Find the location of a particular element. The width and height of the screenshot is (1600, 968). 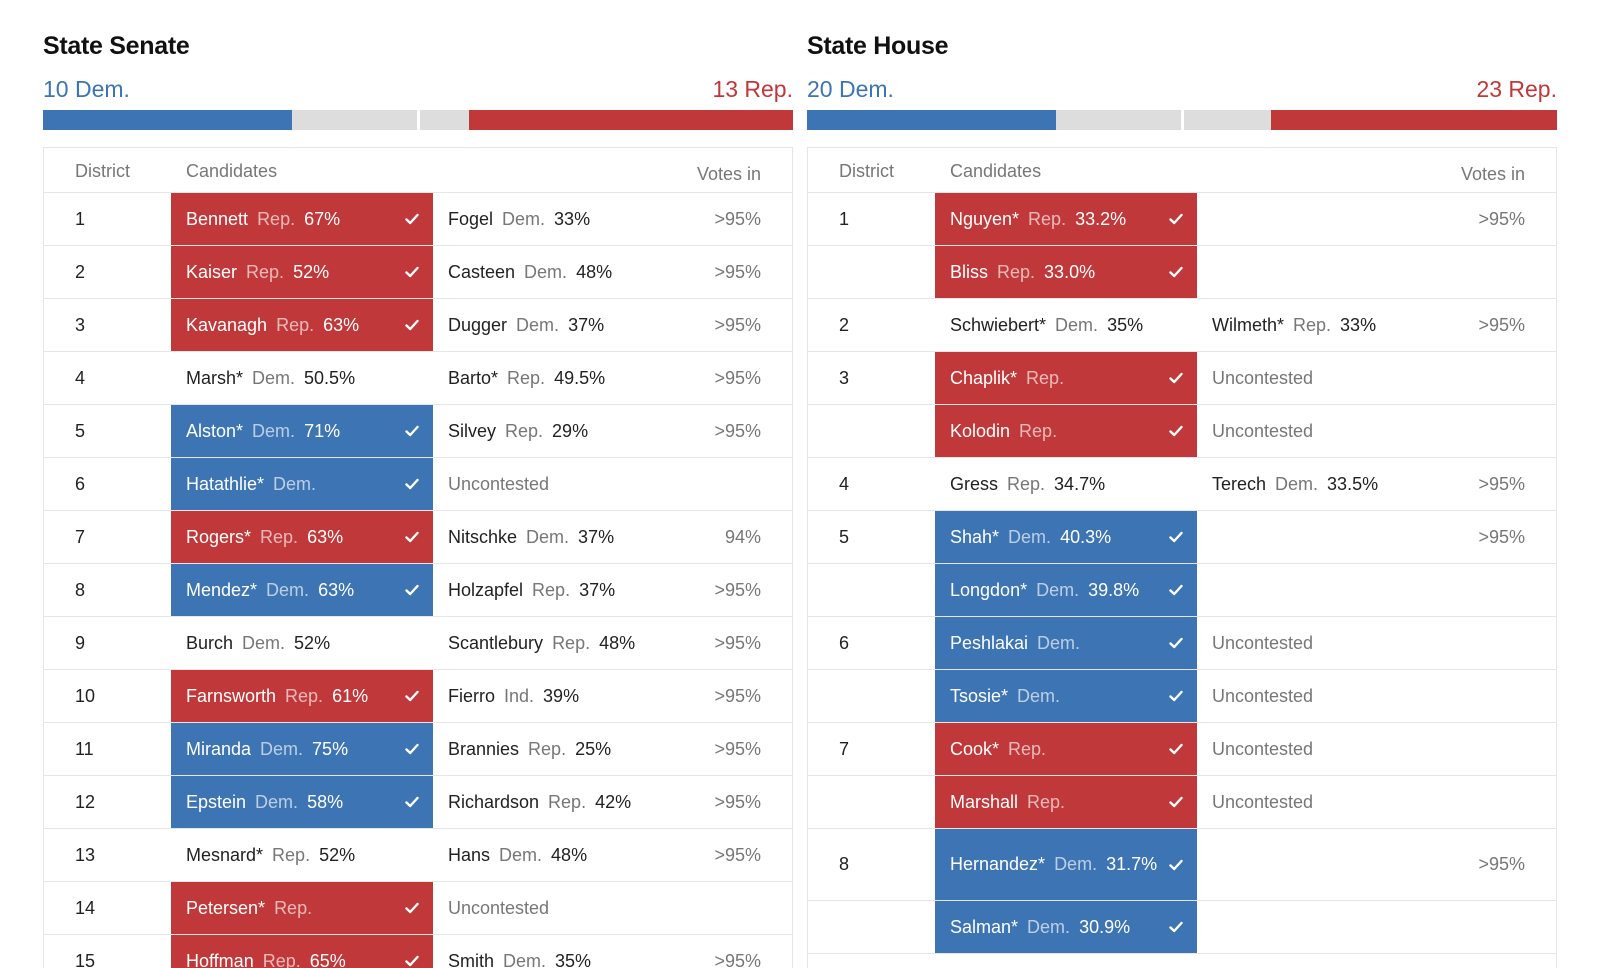

candidate-pct: 25% is located at coordinates (593, 749).